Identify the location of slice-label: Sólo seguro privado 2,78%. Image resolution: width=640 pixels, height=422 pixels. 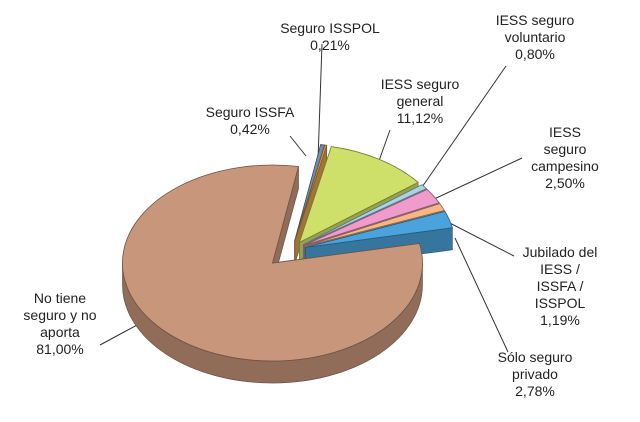
(535, 374).